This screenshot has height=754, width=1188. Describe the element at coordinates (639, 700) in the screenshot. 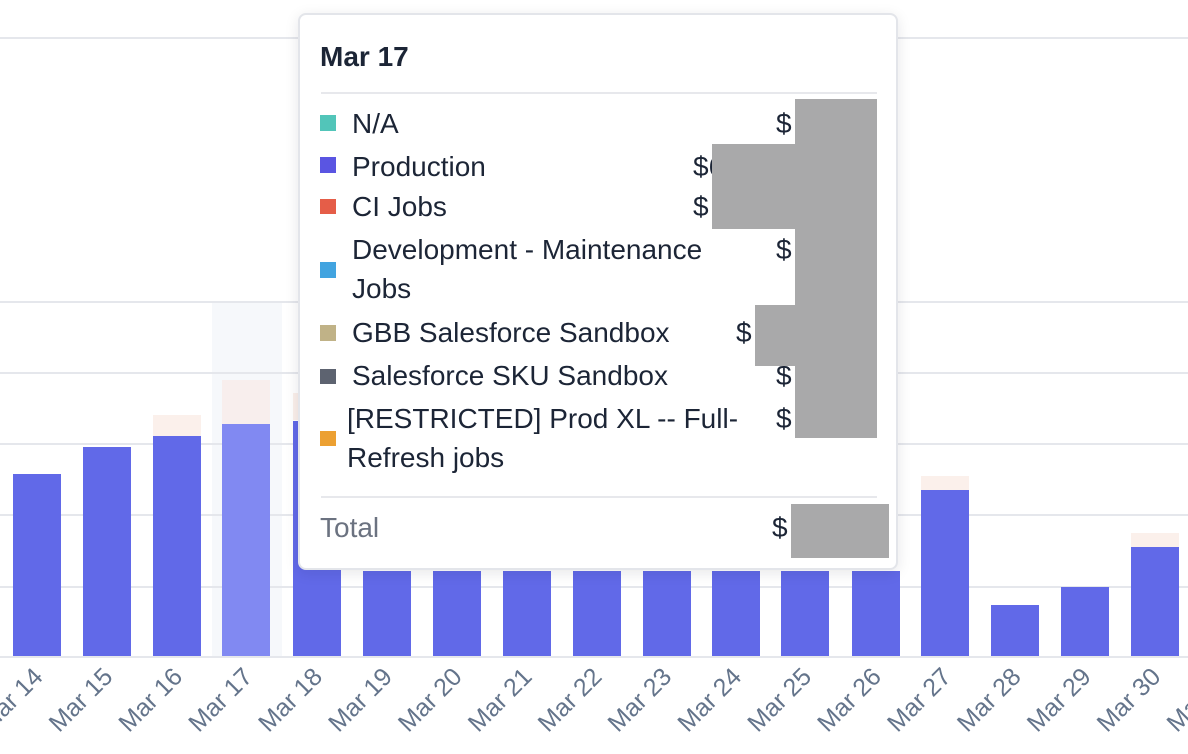

I see `svg-text: Mar 23` at that location.